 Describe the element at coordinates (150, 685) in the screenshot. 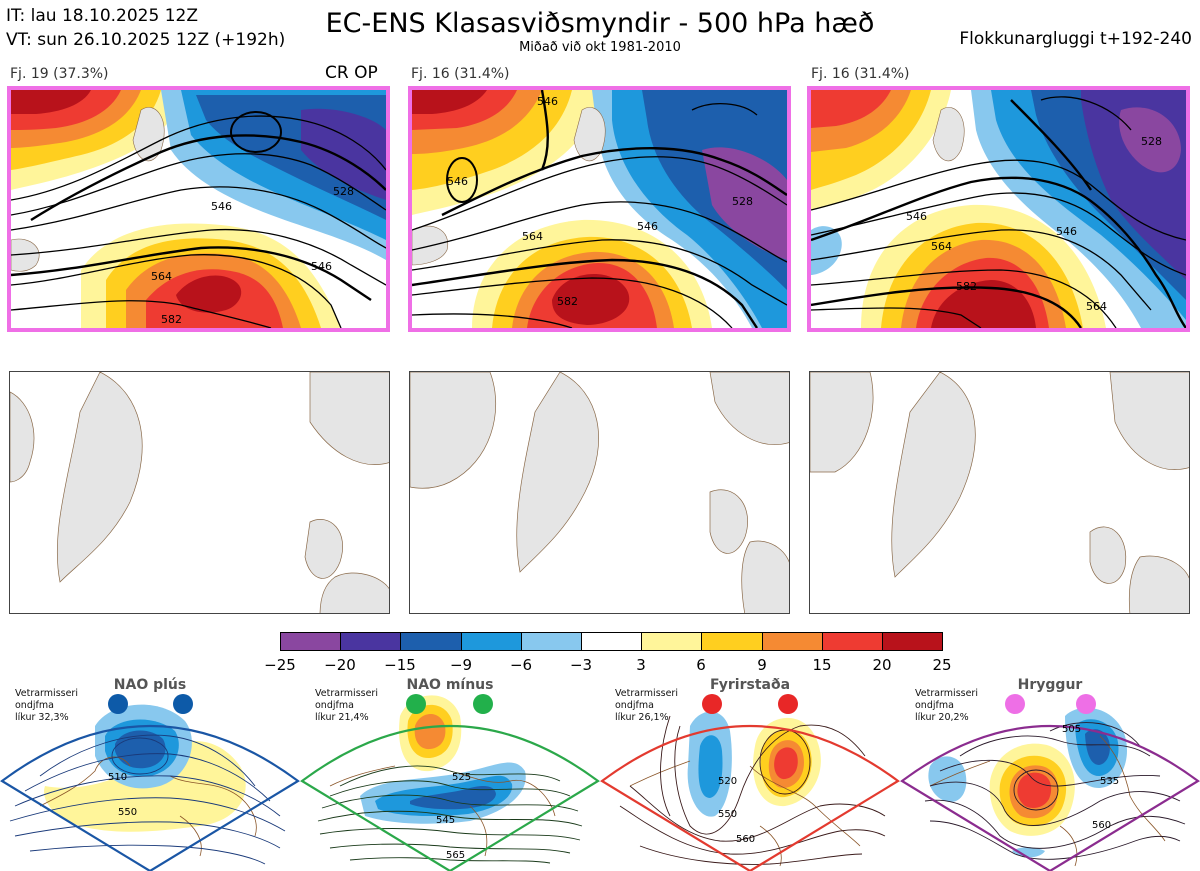

I see `regime-name: NAO plús` at that location.